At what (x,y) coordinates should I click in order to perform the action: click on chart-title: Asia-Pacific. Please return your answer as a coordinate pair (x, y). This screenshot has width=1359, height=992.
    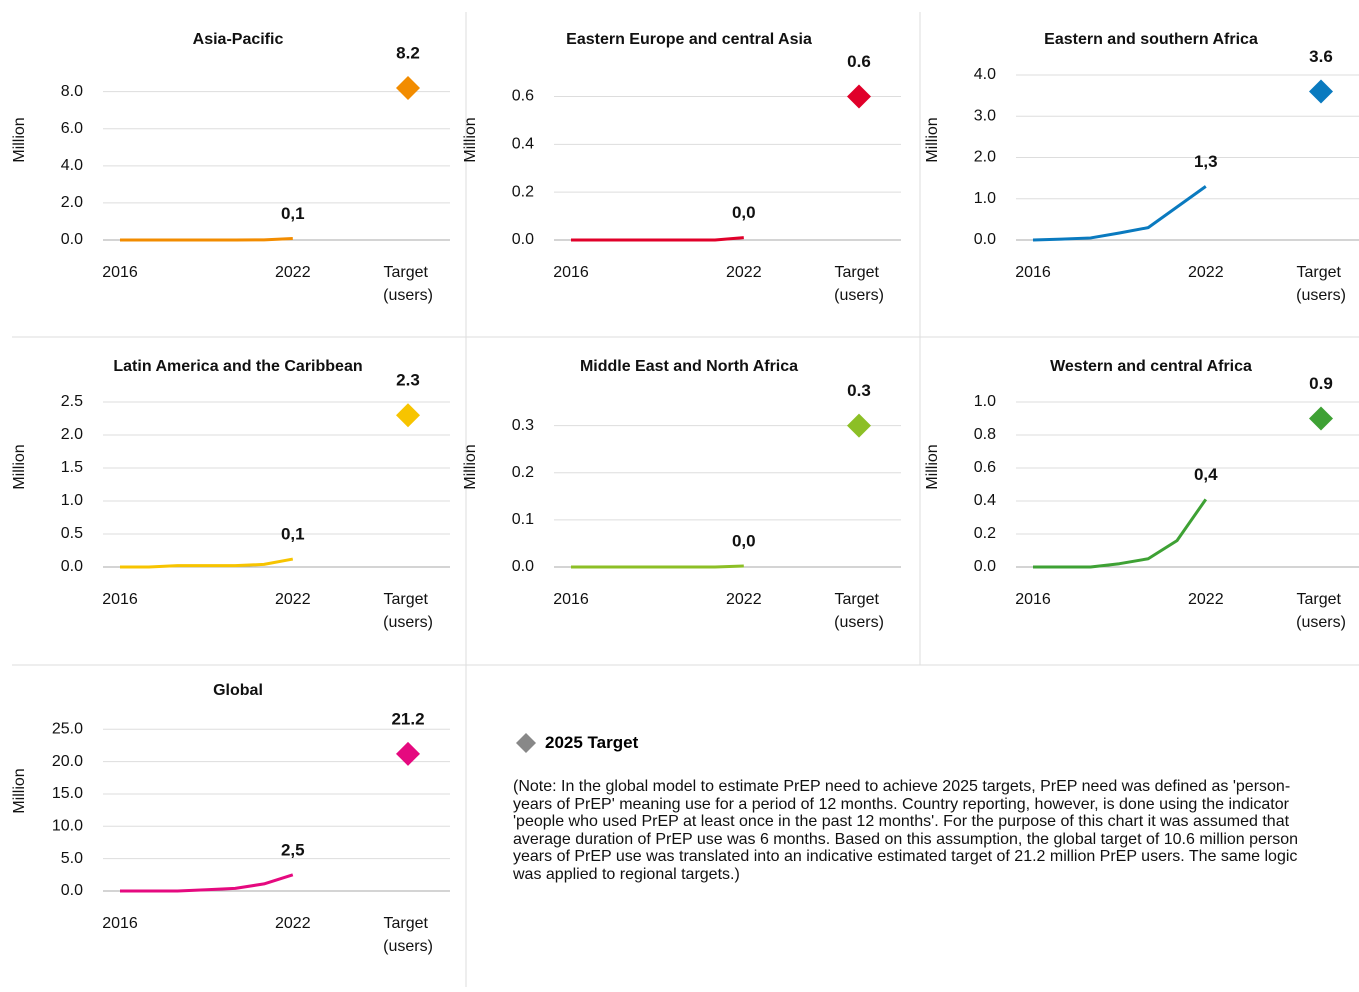
    Looking at the image, I should click on (238, 39).